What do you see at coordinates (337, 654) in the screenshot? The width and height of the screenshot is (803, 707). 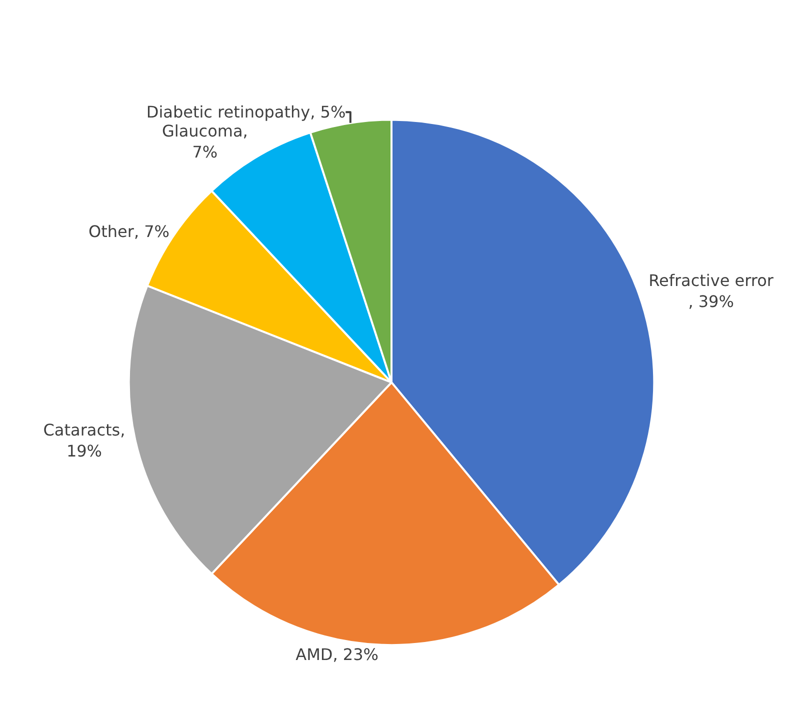 I see `slice-label: AMD, 23%` at bounding box center [337, 654].